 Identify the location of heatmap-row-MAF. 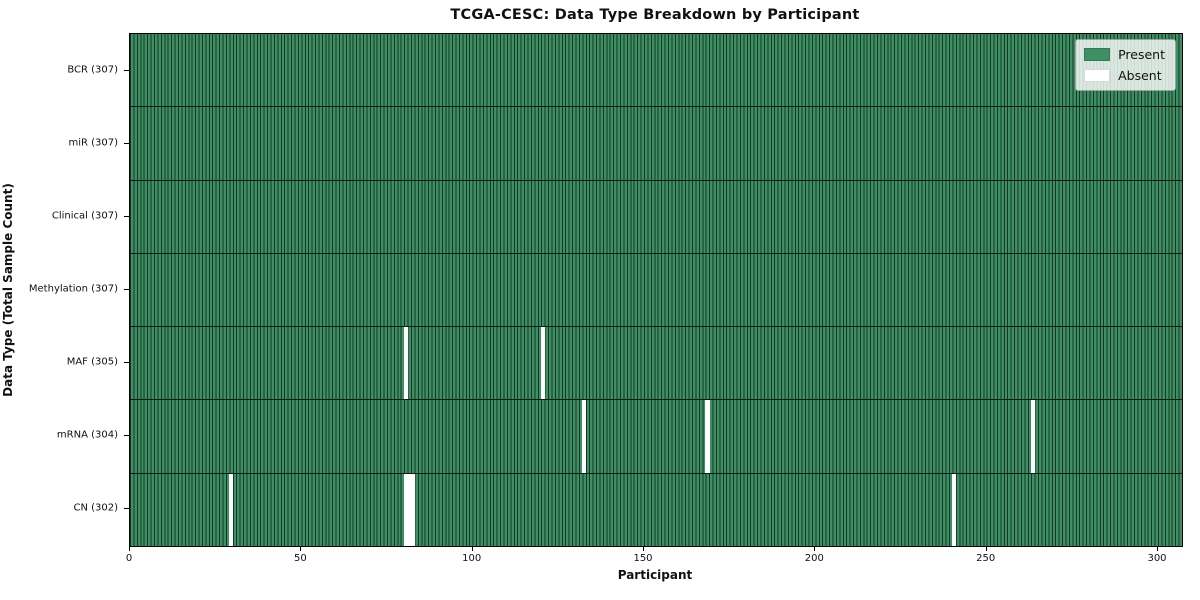
(656, 363).